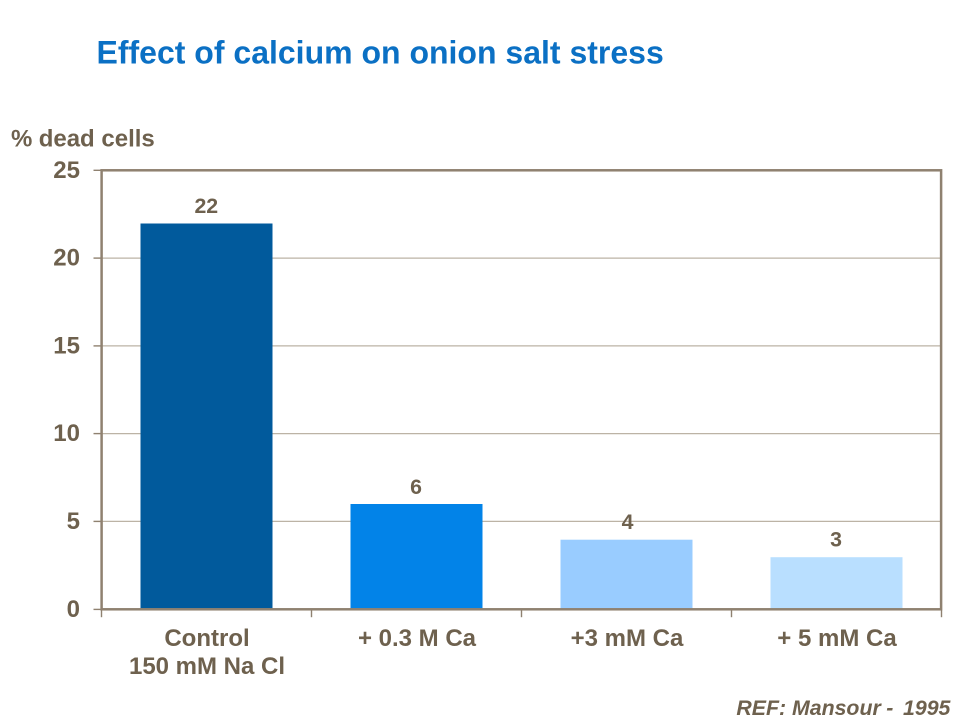  I want to click on svg-text: 4, so click(628, 522).